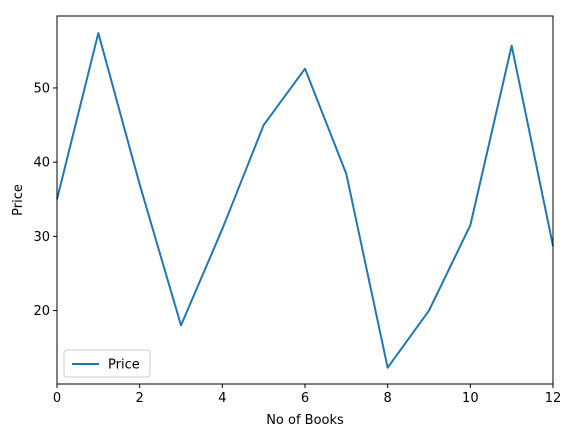  What do you see at coordinates (305, 398) in the screenshot?
I see `x-tick-label: 6` at bounding box center [305, 398].